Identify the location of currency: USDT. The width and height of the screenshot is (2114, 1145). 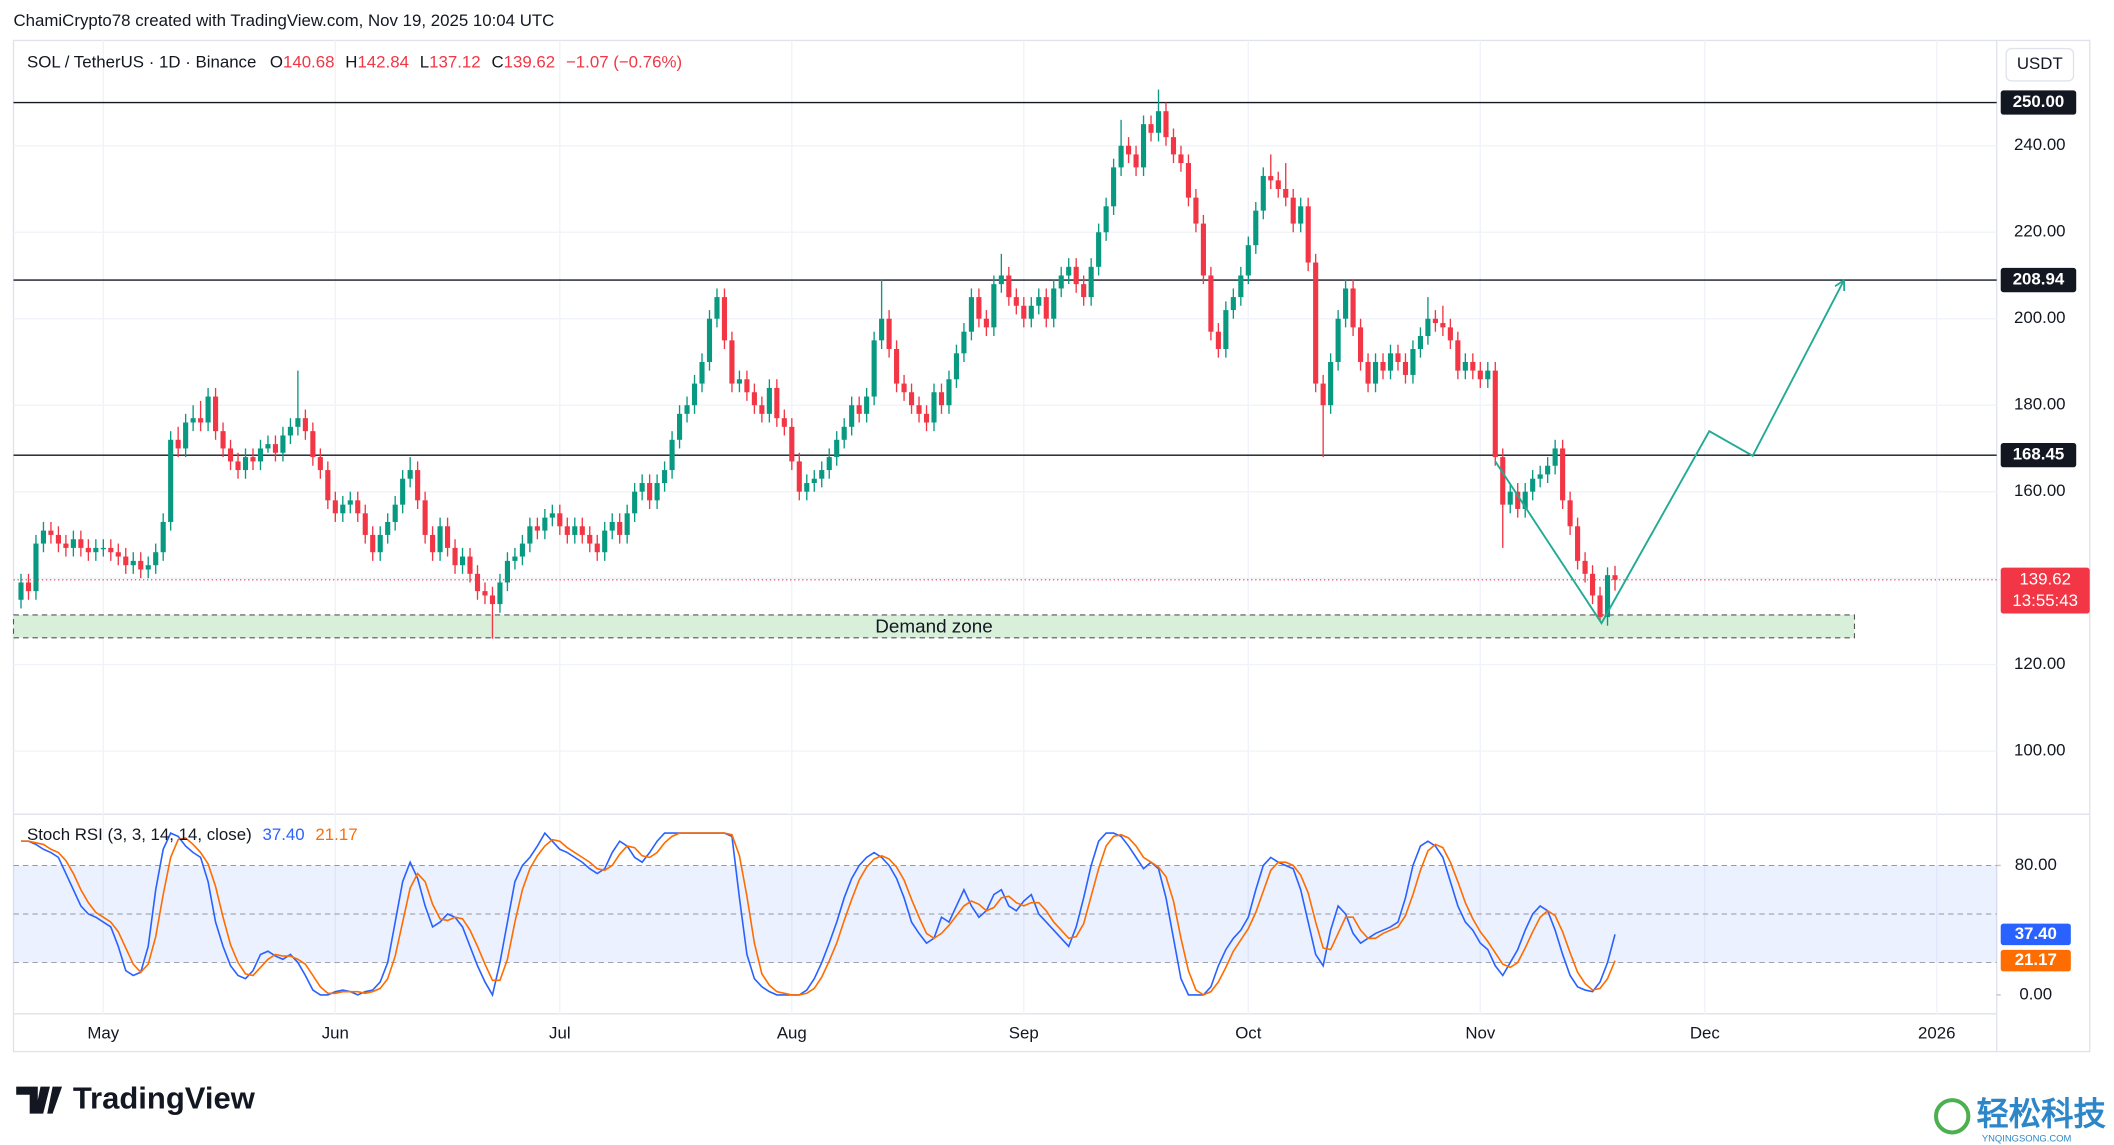
(2040, 63).